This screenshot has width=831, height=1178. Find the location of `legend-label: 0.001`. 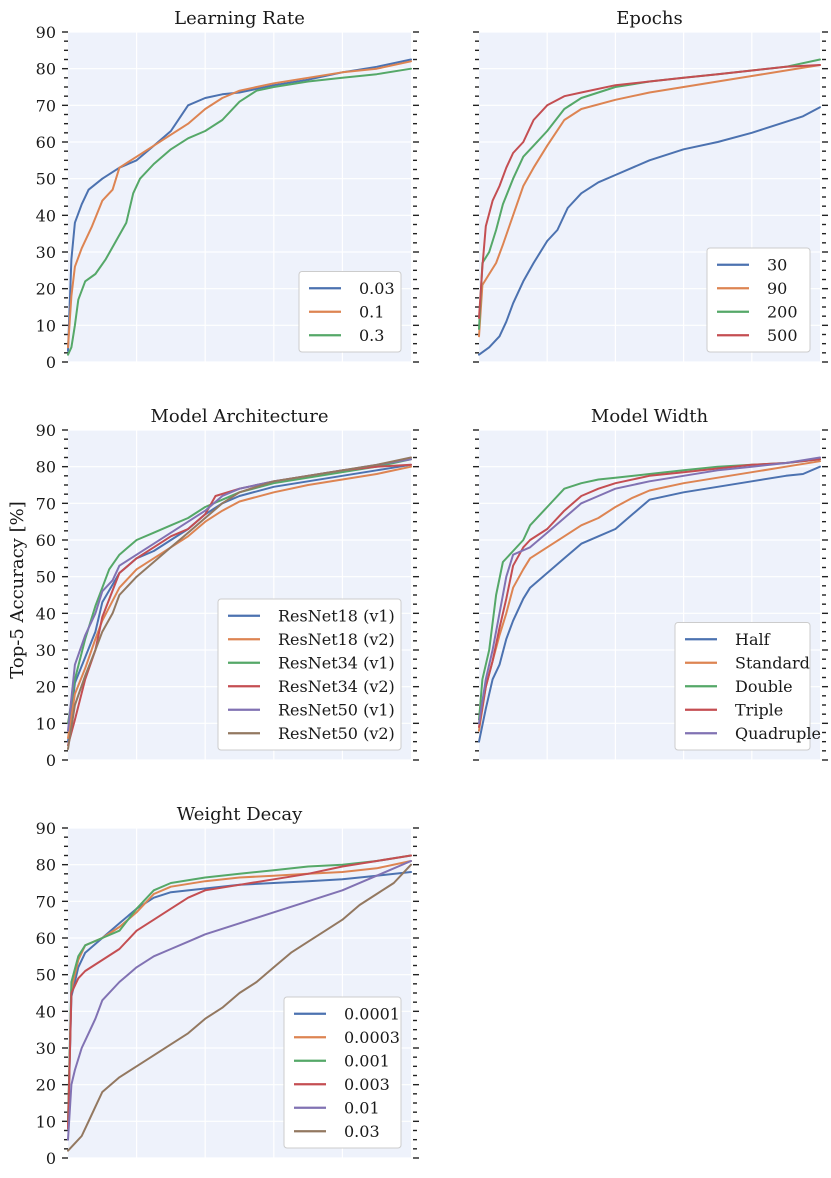

legend-label: 0.001 is located at coordinates (367, 1060).